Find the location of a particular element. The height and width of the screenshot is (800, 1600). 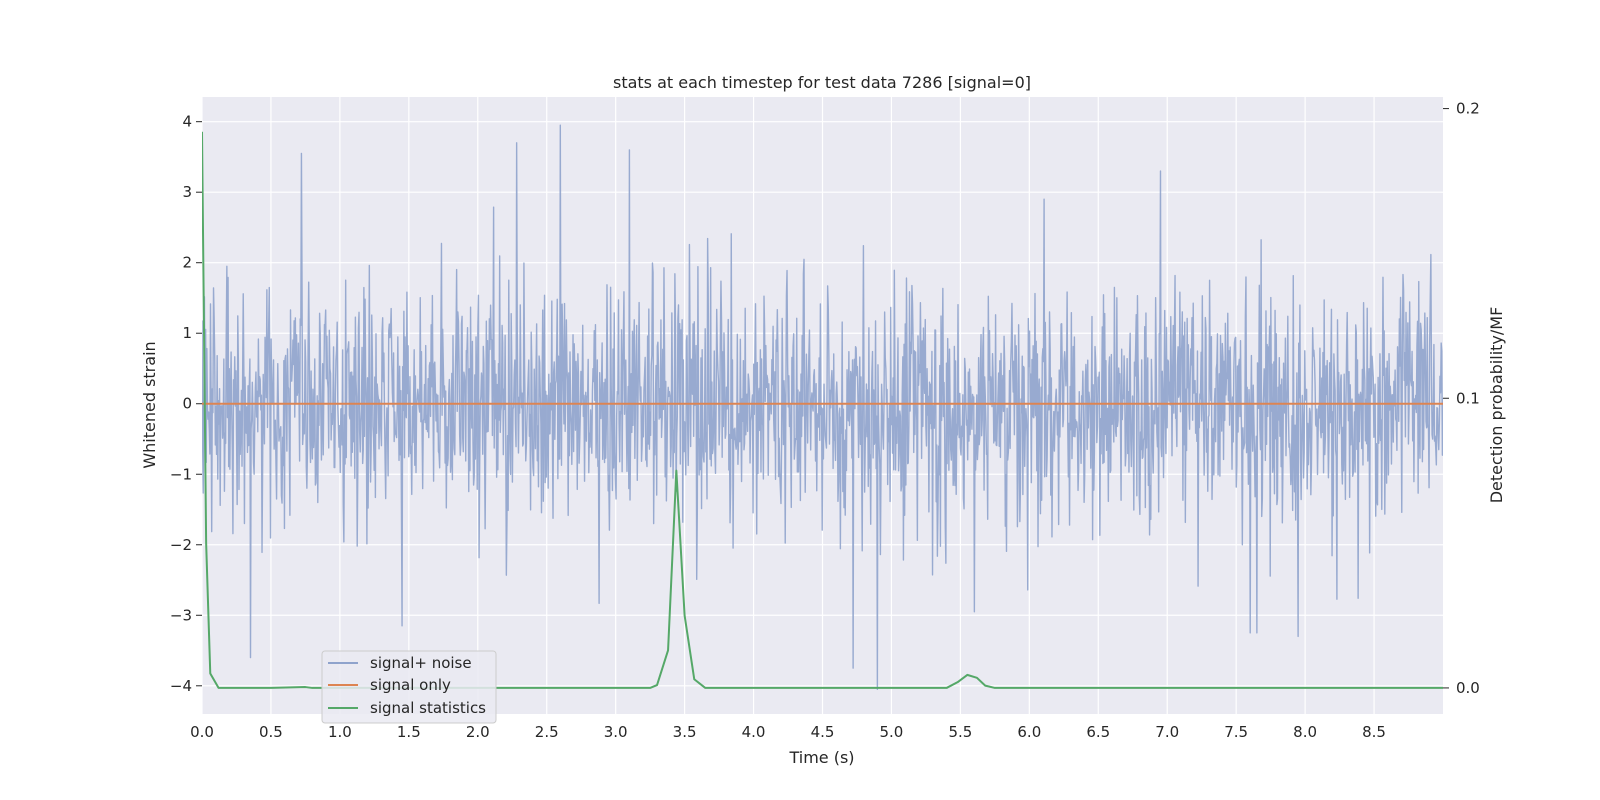

y-tick-label: −1 is located at coordinates (181, 474).